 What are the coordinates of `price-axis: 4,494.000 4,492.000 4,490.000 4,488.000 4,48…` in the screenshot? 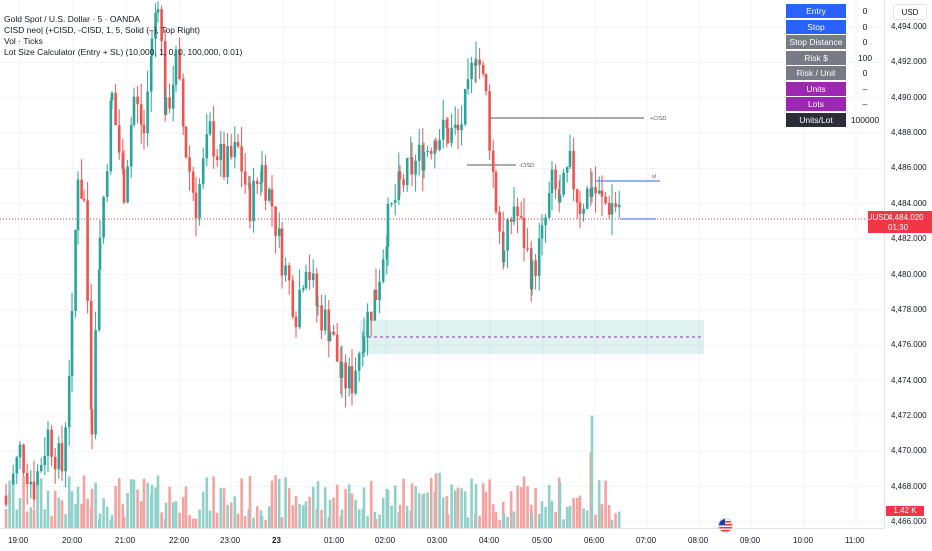 It's located at (908, 264).